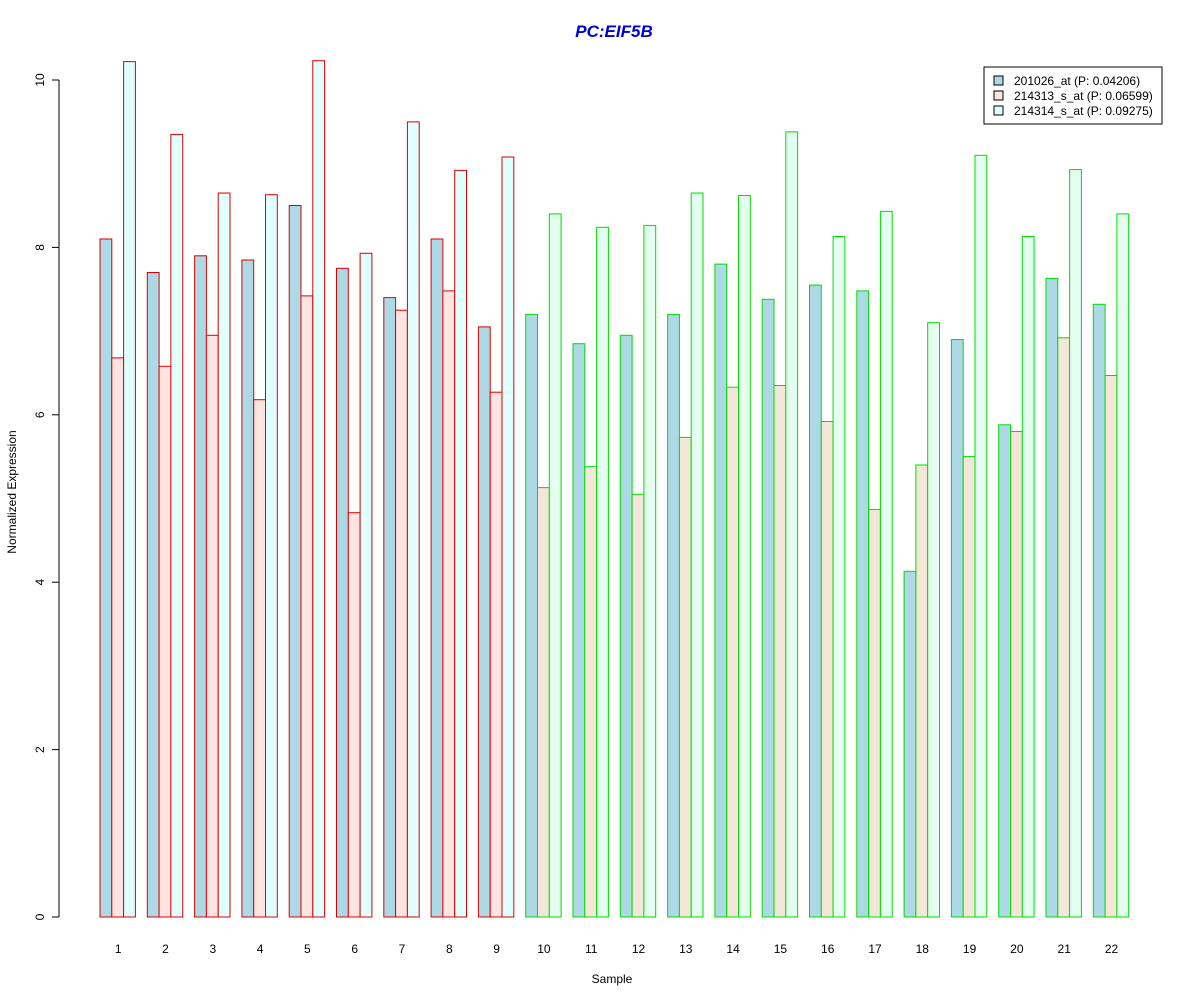  I want to click on y-tick-label: 8, so click(40, 247).